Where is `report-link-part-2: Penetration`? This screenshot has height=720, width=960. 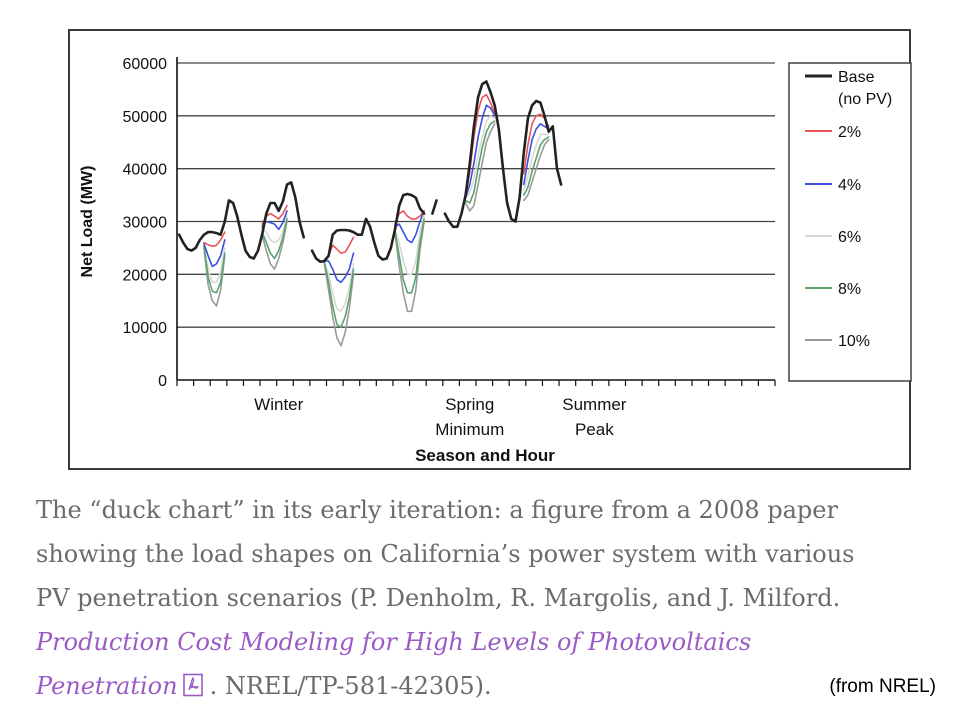
report-link-part-2: Penetration is located at coordinates (107, 686).